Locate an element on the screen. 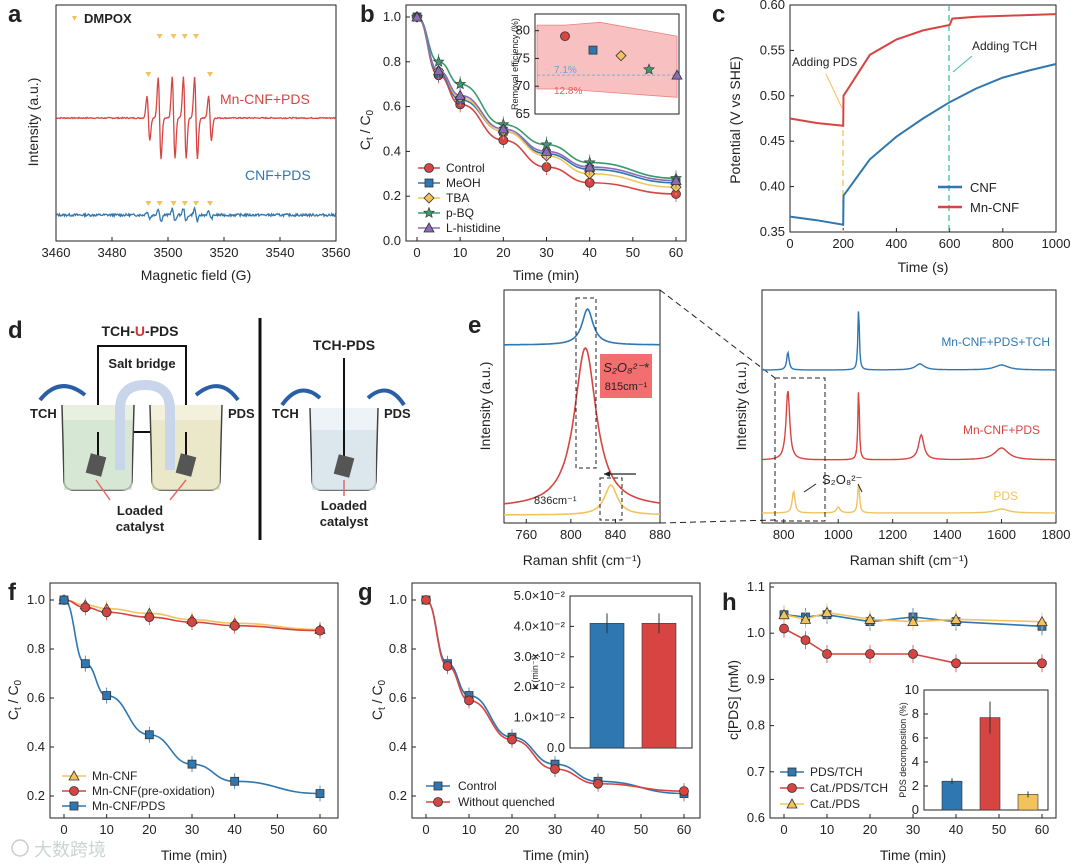 This screenshot has width=1080, height=867. b-legend-label: TBA is located at coordinates (457, 198).